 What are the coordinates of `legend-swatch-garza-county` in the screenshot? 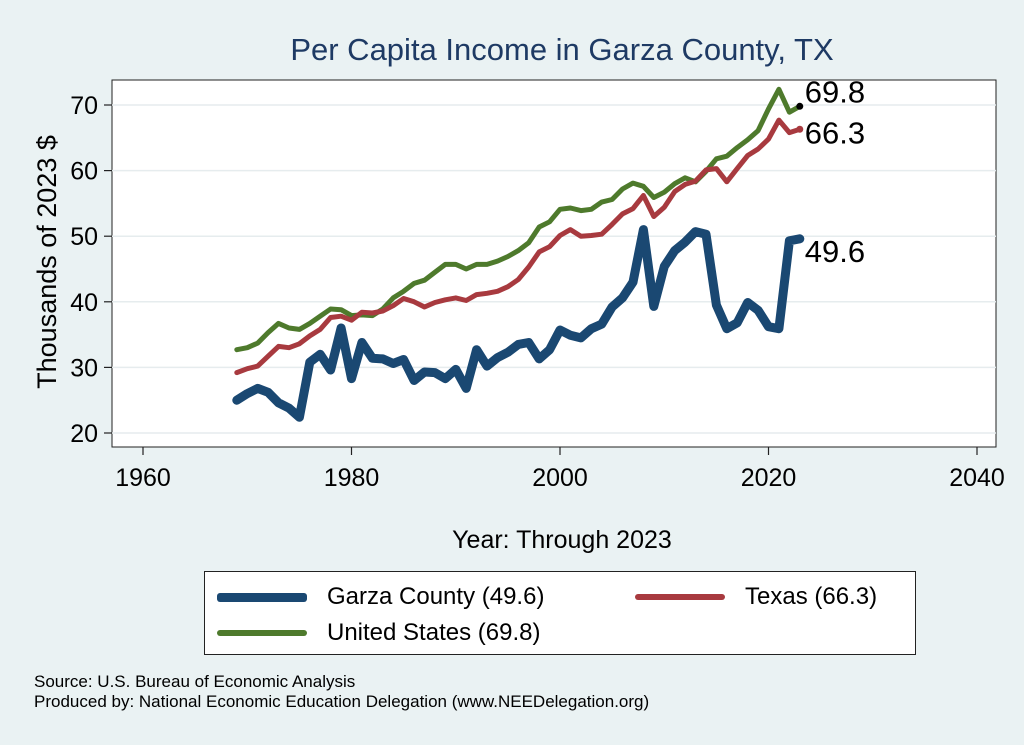 It's located at (262, 597).